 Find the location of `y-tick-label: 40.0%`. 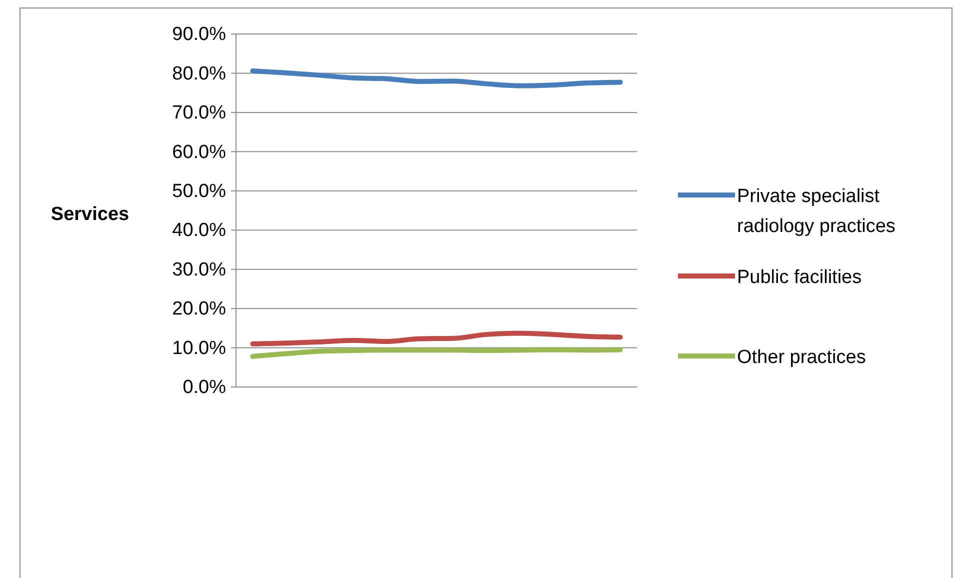

y-tick-label: 40.0% is located at coordinates (199, 231).